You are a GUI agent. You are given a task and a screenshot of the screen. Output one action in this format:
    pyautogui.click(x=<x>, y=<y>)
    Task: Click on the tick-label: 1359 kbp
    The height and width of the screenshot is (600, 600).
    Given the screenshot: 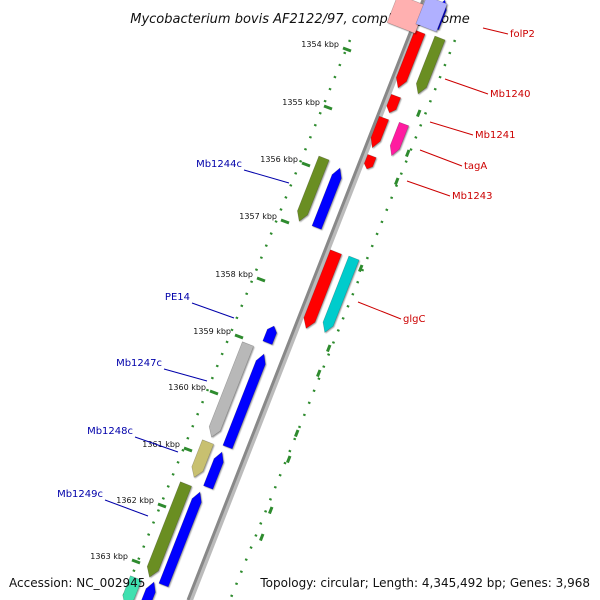 What is the action you would take?
    pyautogui.click(x=212, y=331)
    